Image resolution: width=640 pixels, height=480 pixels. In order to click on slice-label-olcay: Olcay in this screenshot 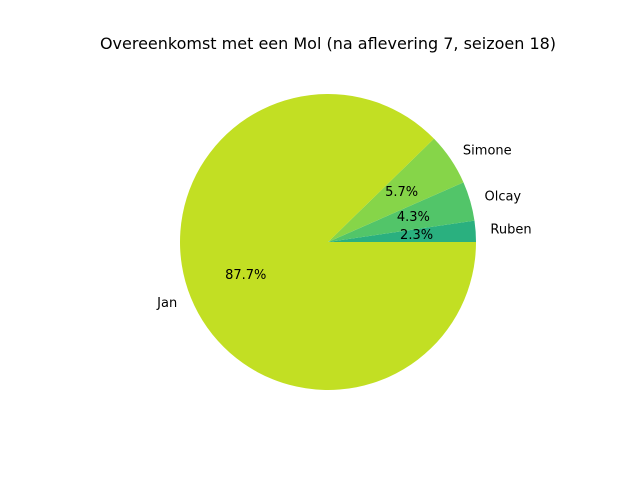, I will do `click(502, 197)`.